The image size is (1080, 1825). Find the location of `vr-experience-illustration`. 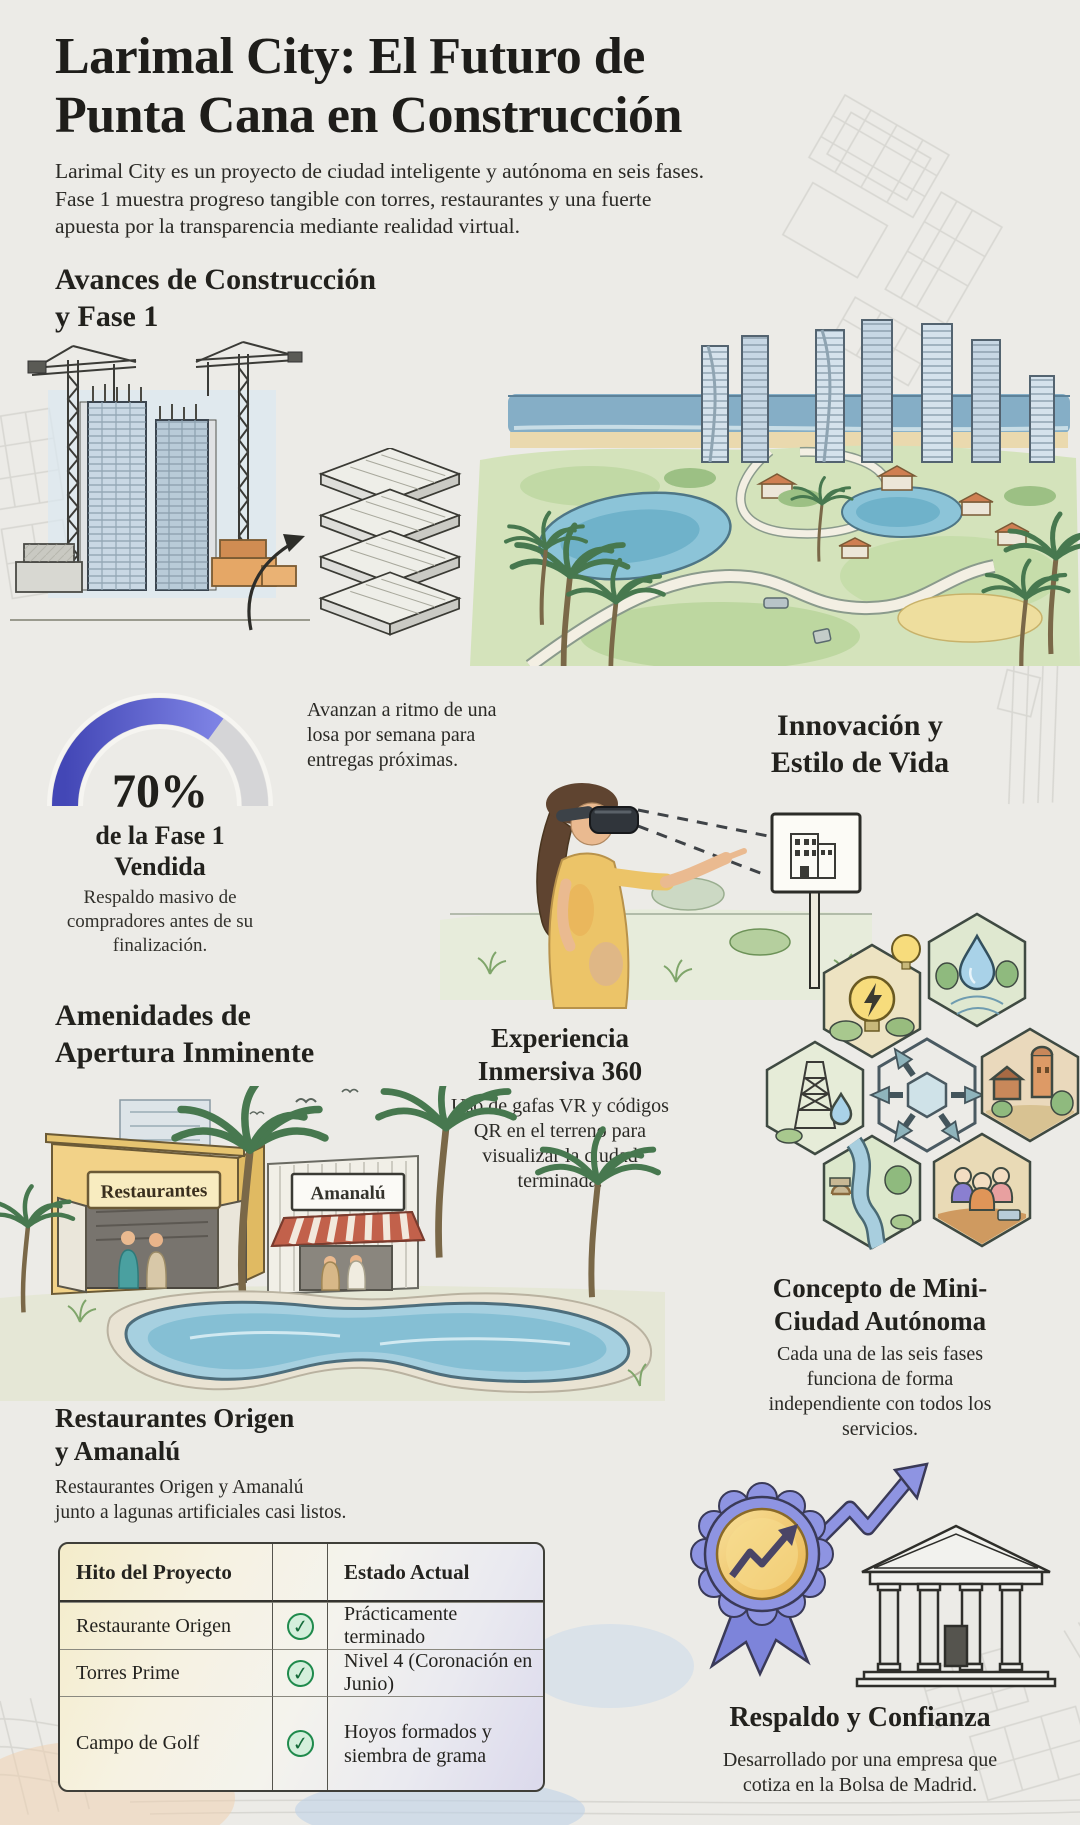

vr-experience-illustration is located at coordinates (656, 896).